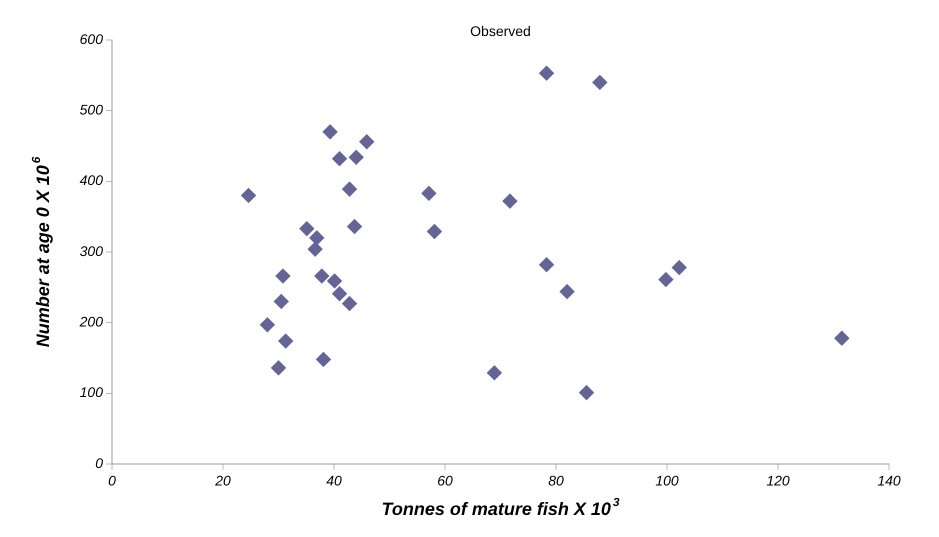 This screenshot has width=939, height=537. I want to click on y-tick-label: 600, so click(92, 38).